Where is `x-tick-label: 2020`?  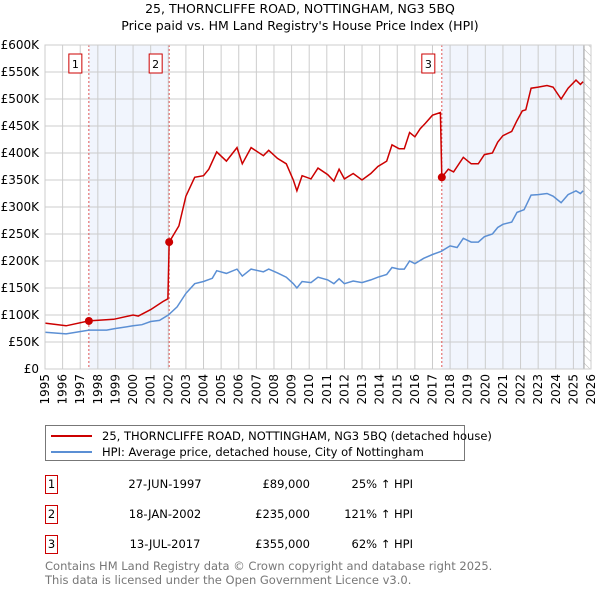 x-tick-label: 2020 is located at coordinates (485, 389).